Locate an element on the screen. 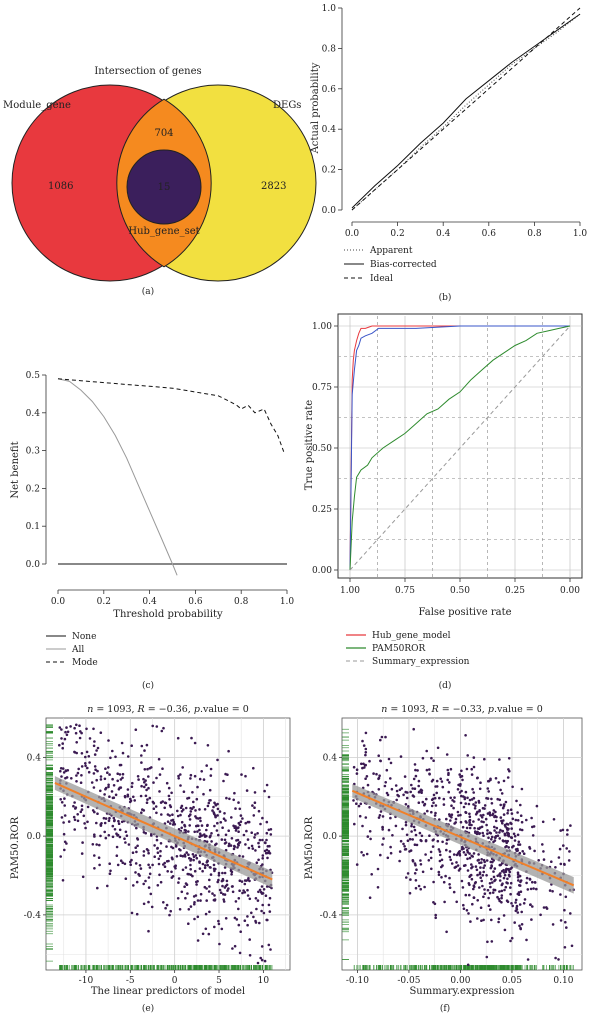  venn-title: Intersection of genes is located at coordinates (147, 71).